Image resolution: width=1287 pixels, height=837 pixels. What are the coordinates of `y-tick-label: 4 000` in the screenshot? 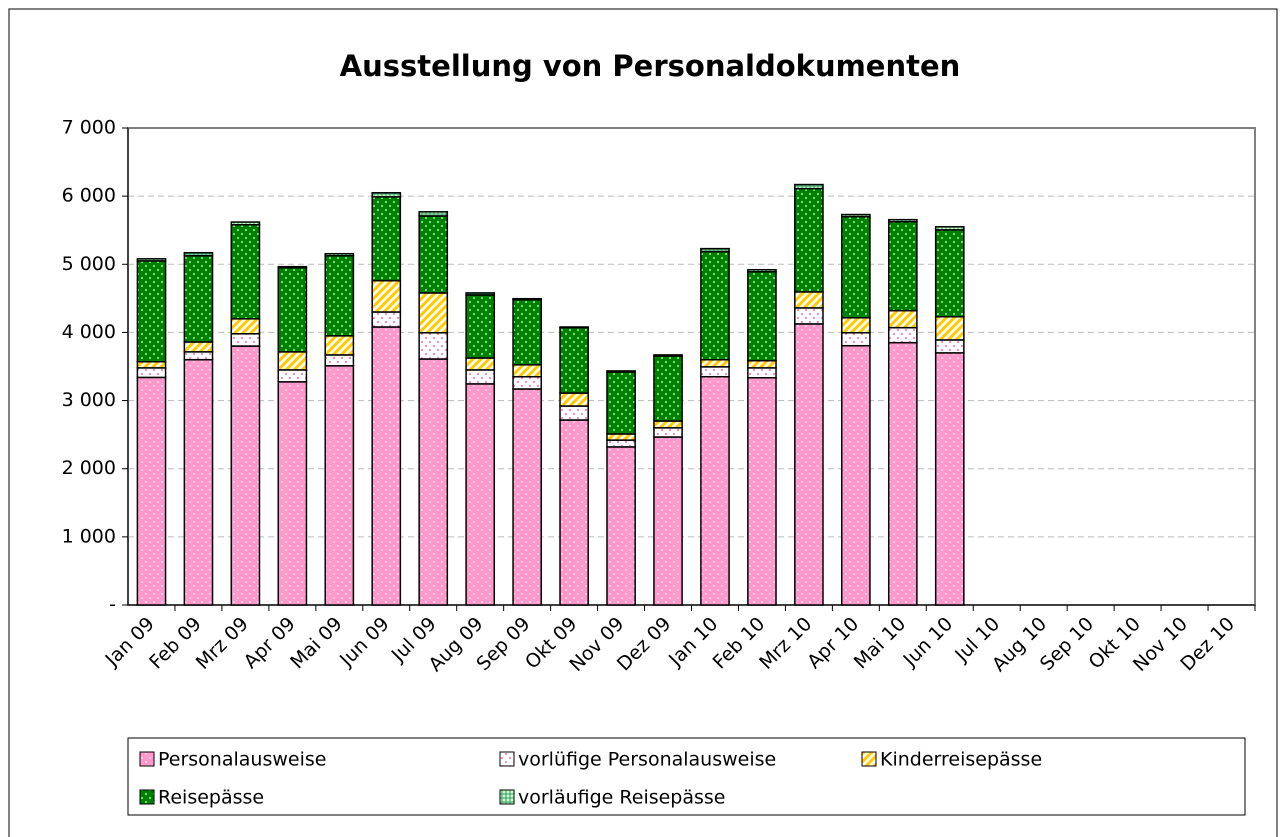 It's located at (89, 332).